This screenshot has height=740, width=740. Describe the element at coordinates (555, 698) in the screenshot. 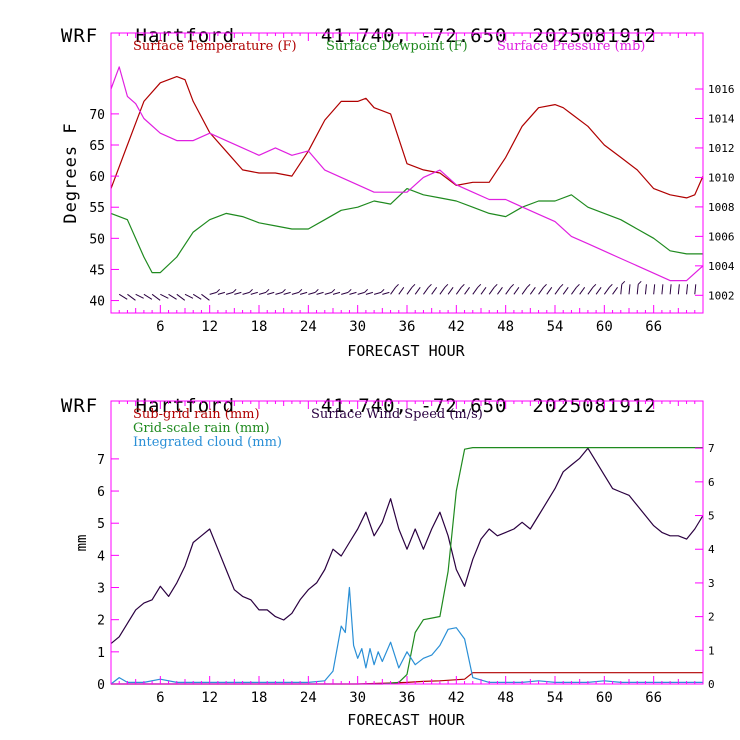

I see `chart2-xtick-label: 54` at that location.